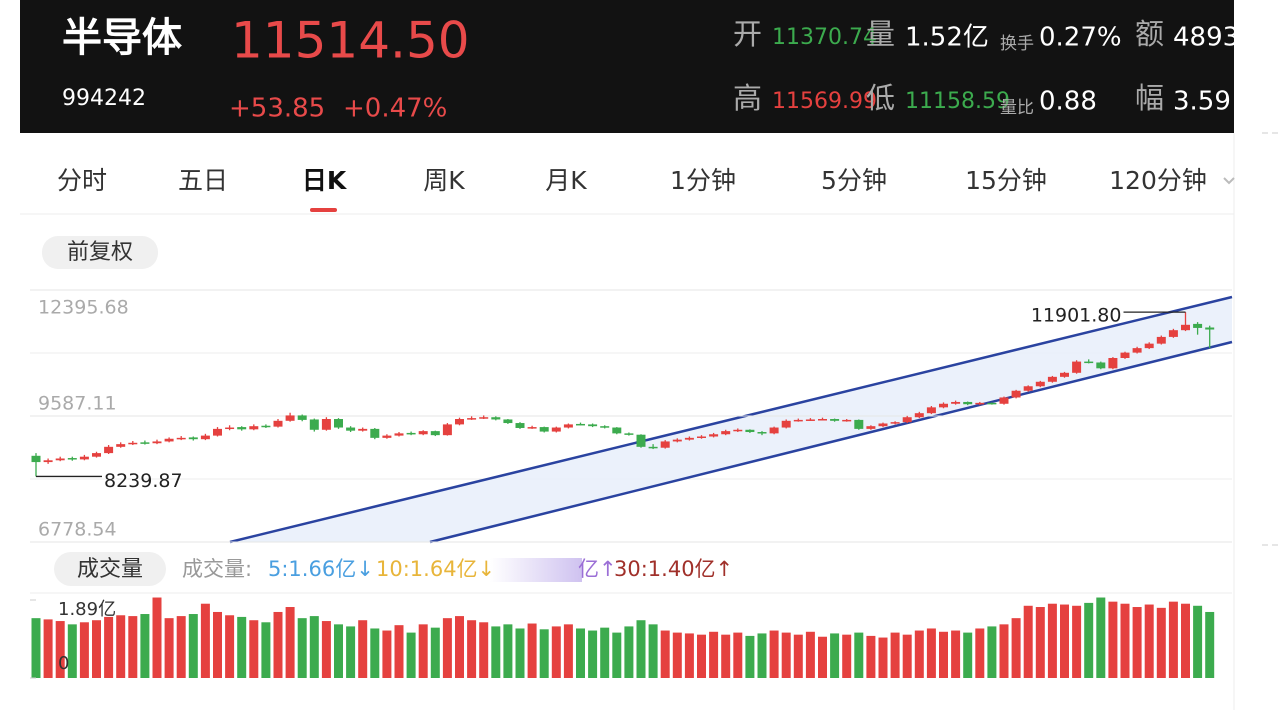  What do you see at coordinates (1006, 180) in the screenshot?
I see `tab: 15分钟` at bounding box center [1006, 180].